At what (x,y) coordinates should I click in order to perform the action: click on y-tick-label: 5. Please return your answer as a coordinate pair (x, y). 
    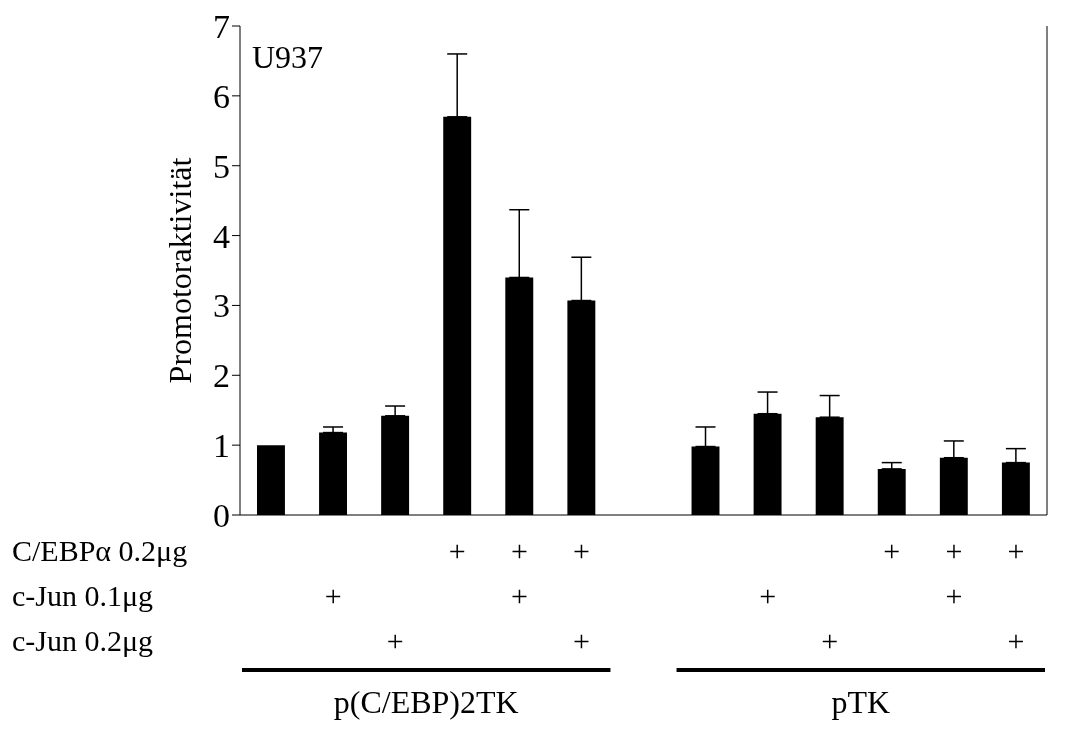
    Looking at the image, I should click on (221, 166).